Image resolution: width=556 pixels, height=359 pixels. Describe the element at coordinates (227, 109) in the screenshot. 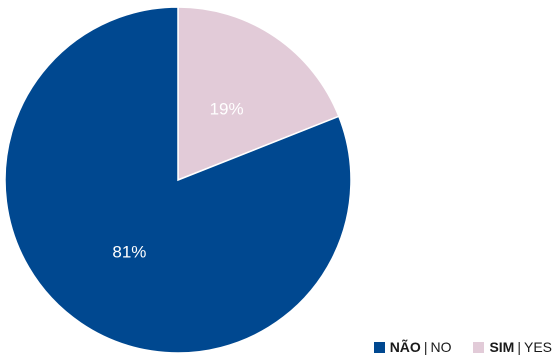

I see `pie-label-yes: 19%` at that location.